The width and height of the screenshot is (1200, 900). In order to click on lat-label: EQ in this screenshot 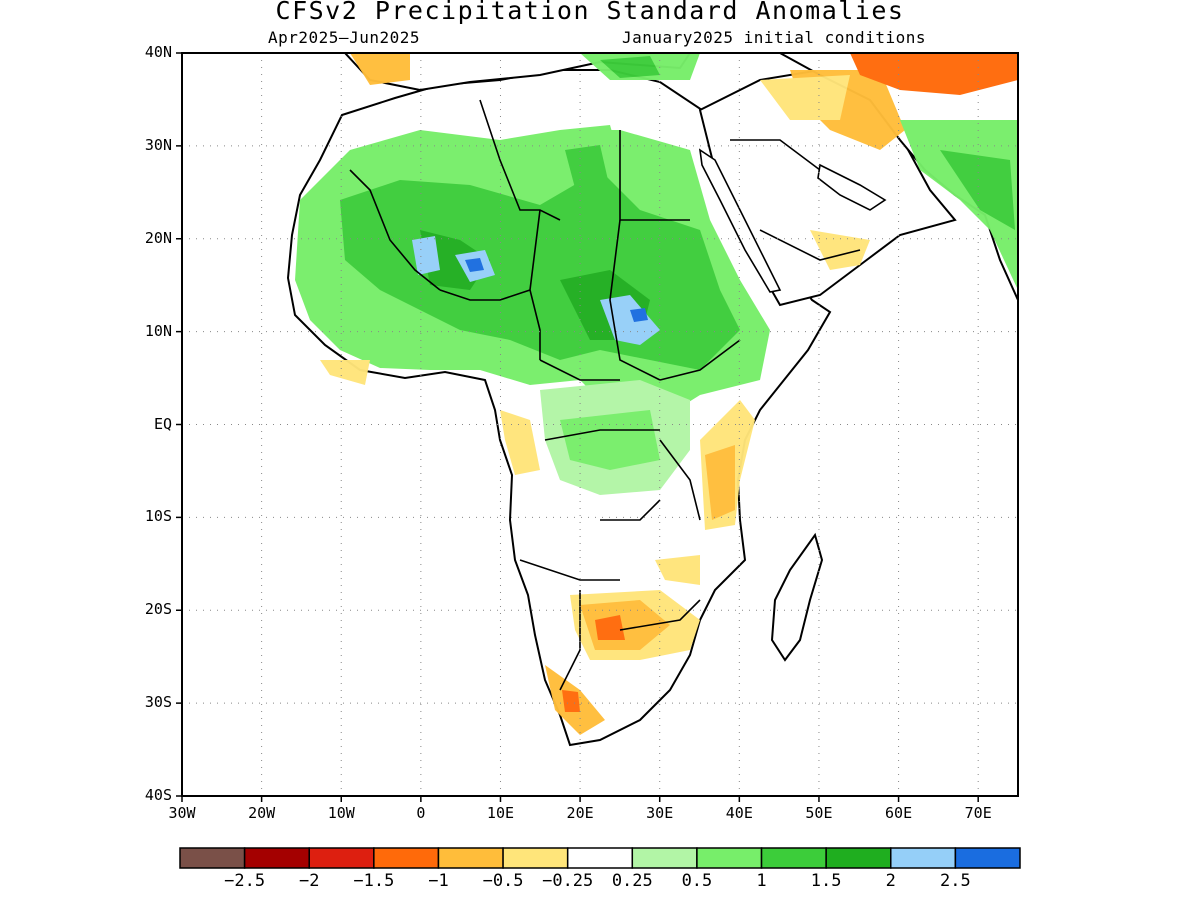, I will do `click(162, 423)`.